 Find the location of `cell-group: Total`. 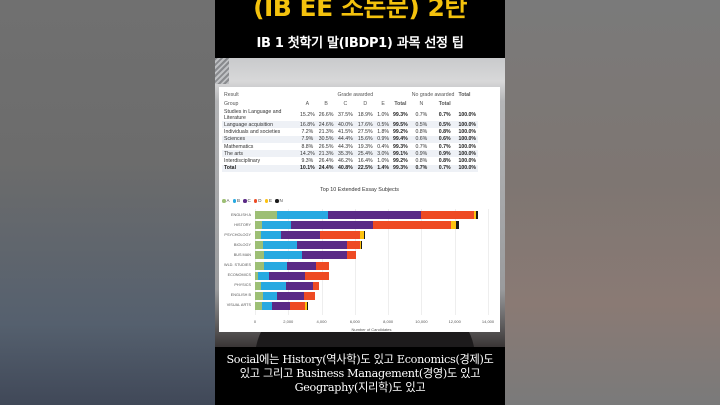

cell-group: Total is located at coordinates (260, 168).